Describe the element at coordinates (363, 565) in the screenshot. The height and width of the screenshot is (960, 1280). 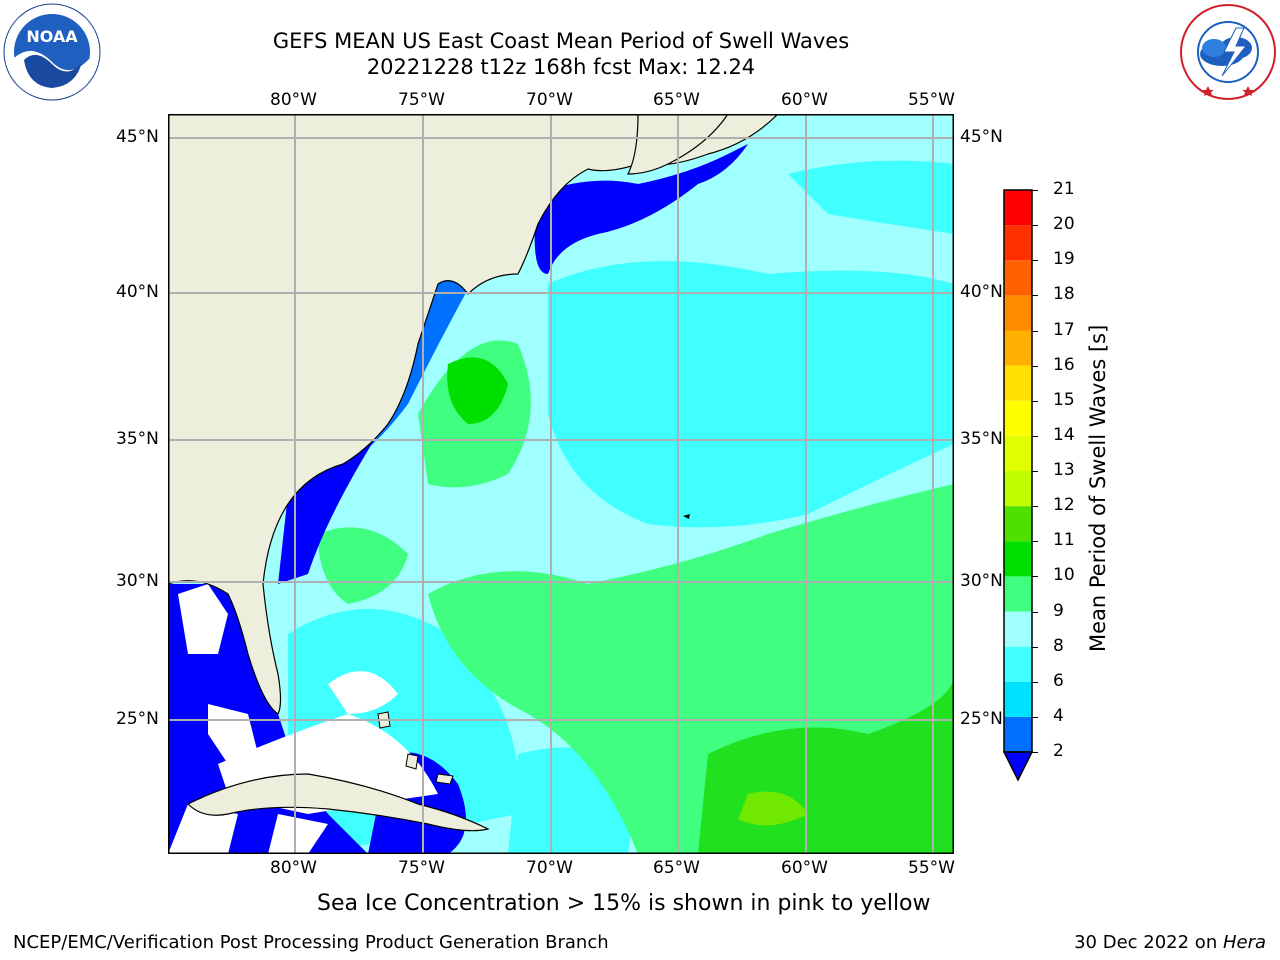
I see `region-carolina-green` at that location.